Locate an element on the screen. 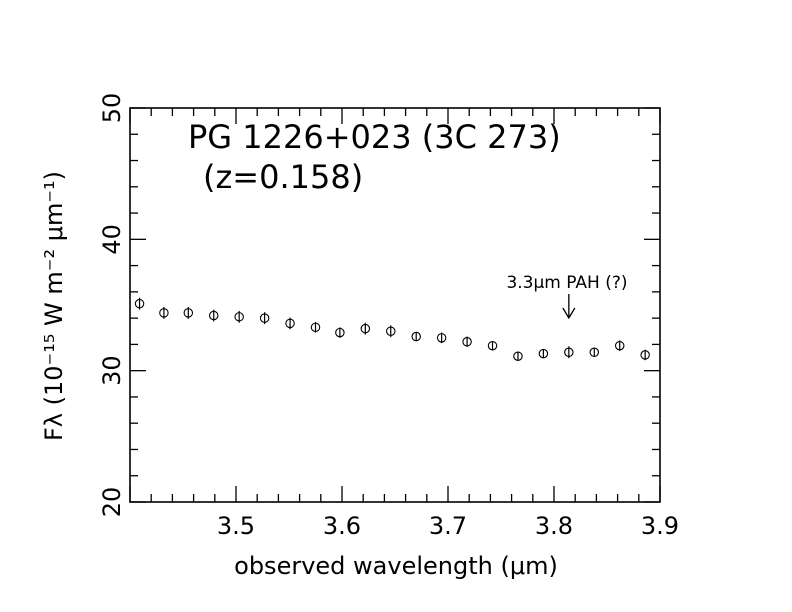 The image size is (792, 612). pah-arrow-head is located at coordinates (569, 313).